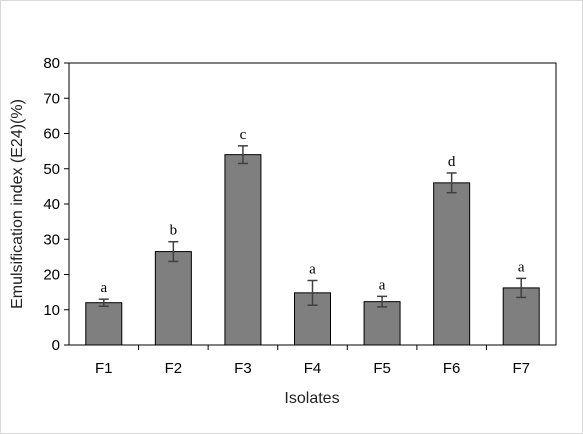 The height and width of the screenshot is (434, 583). Describe the element at coordinates (56, 345) in the screenshot. I see `y-tick-label: 0` at that location.